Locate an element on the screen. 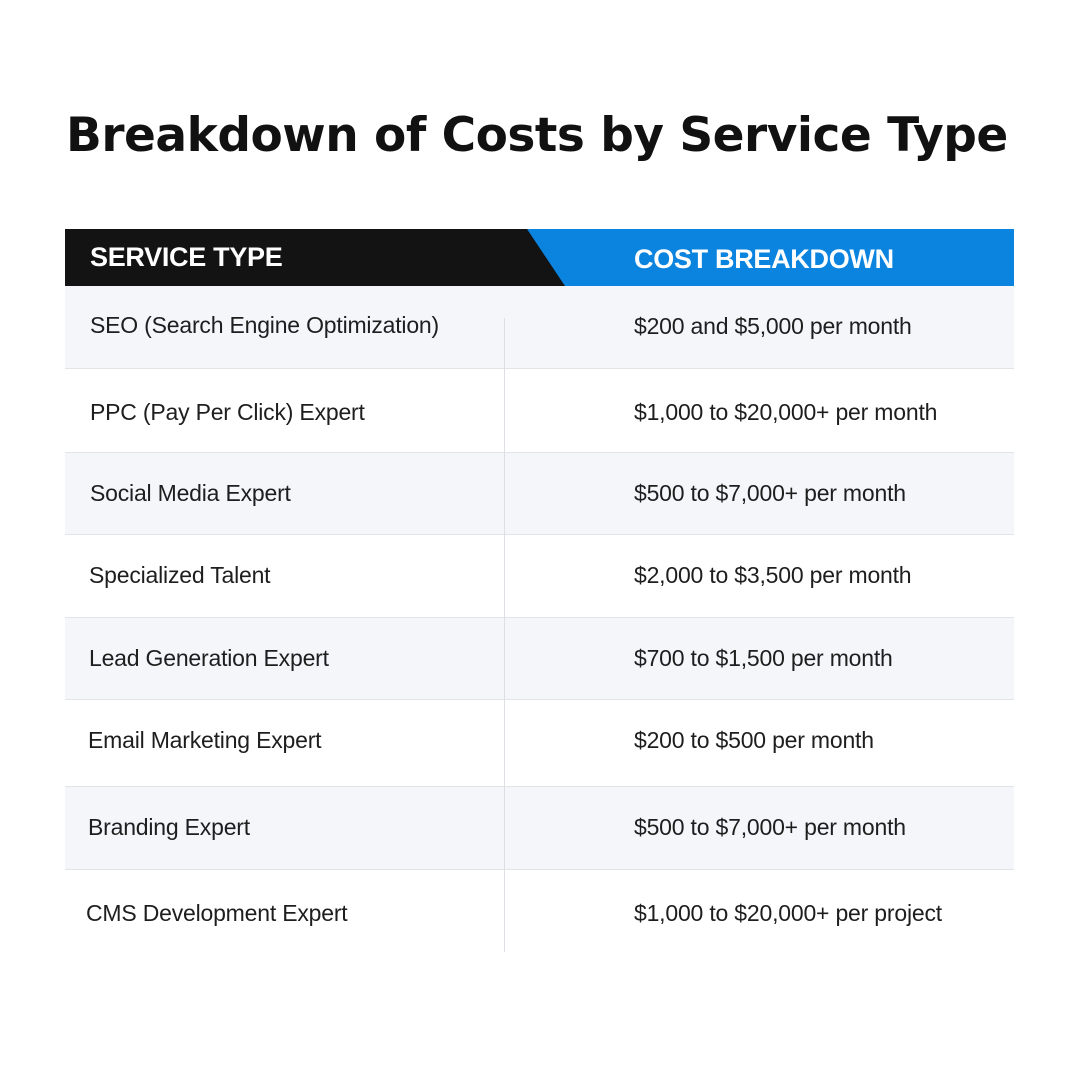 The image size is (1080, 1080). service-cell: Branding Expert is located at coordinates (169, 827).